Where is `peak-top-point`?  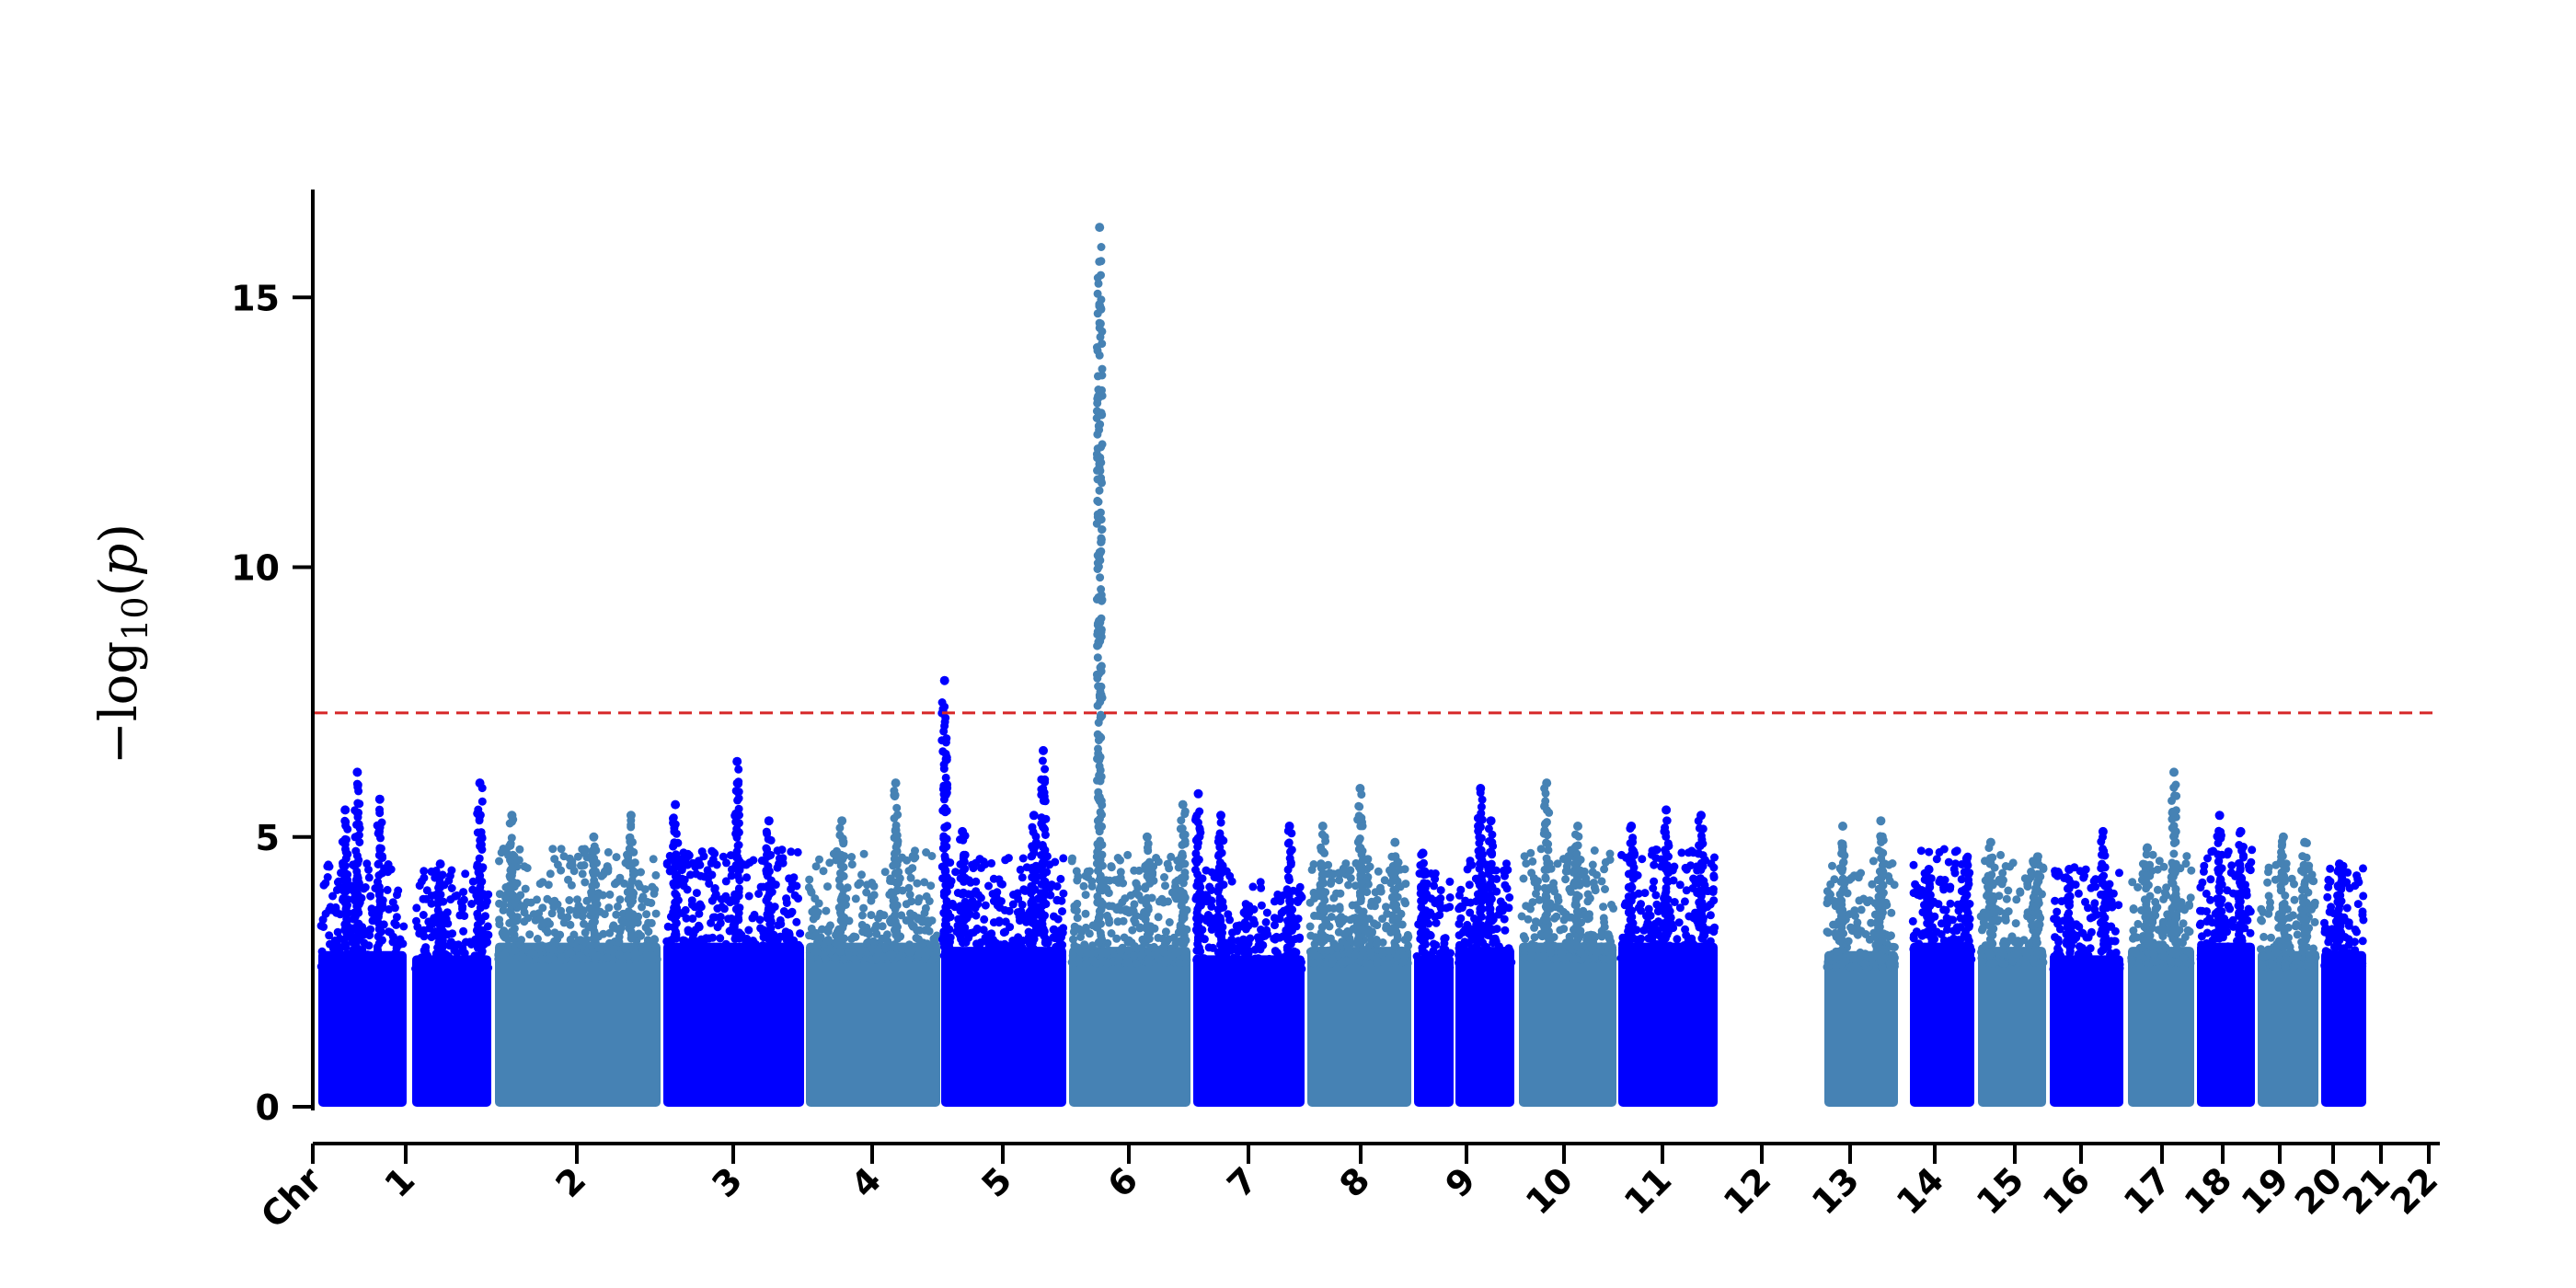
peak-top-point is located at coordinates (1322, 826).